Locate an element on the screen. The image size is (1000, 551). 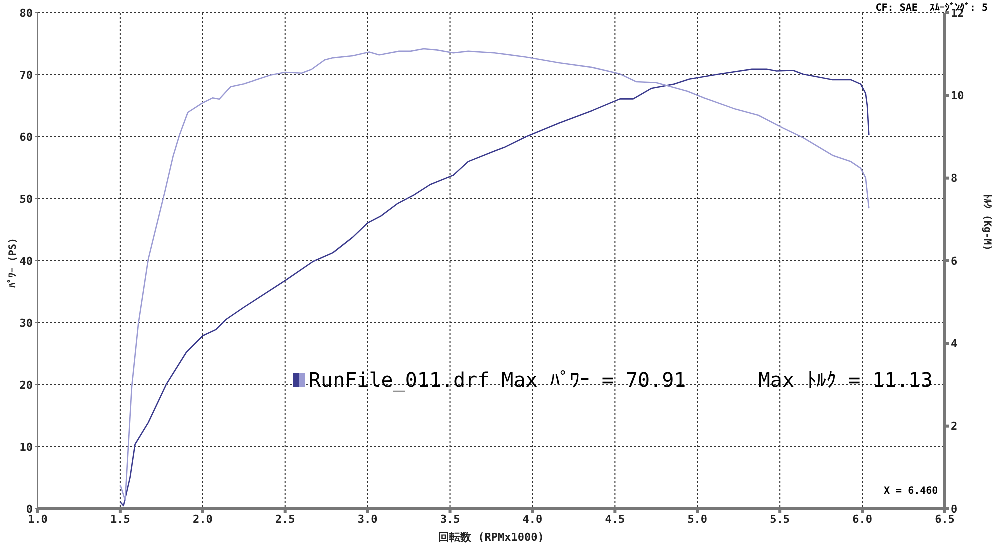
x-tick-label: 4.5 is located at coordinates (615, 519).